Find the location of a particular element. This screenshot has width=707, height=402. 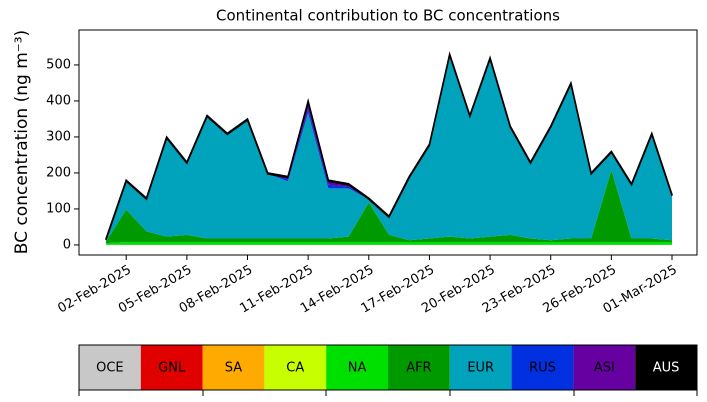

legend: OCE GNL SA CA NA AFR EUR RUS ASI AUS is located at coordinates (388, 367).